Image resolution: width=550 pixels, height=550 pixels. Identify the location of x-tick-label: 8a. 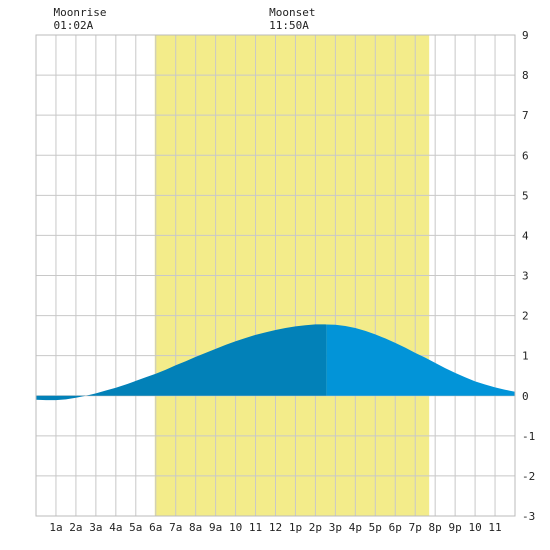
(195, 527).